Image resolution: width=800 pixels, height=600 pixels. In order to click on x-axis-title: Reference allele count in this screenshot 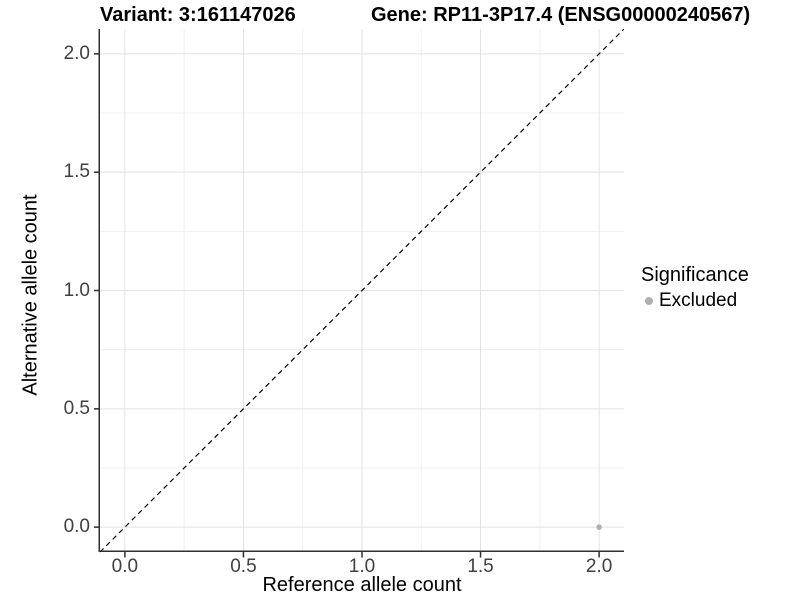, I will do `click(362, 585)`.